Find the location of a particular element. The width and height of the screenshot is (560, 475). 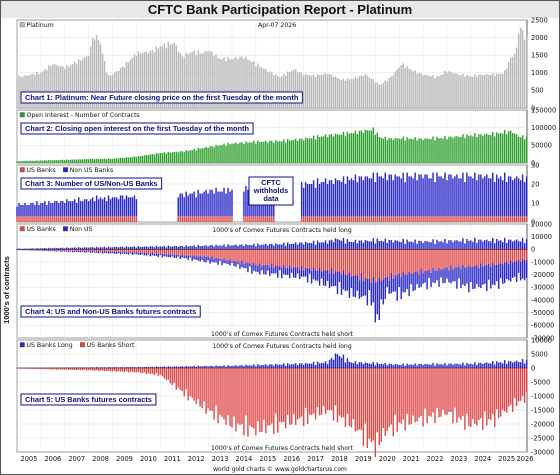

y-tick-label: -30000 is located at coordinates (542, 288).